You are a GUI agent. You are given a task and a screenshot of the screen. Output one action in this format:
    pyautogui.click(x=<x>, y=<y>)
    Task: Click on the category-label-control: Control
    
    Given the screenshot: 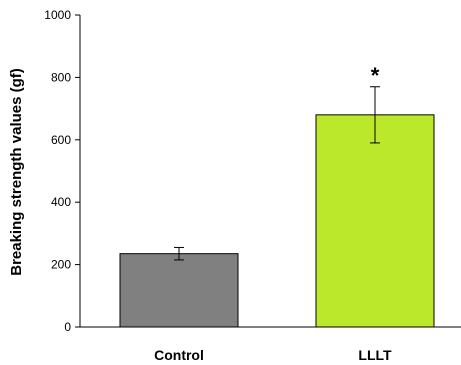 What is the action you would take?
    pyautogui.click(x=179, y=355)
    